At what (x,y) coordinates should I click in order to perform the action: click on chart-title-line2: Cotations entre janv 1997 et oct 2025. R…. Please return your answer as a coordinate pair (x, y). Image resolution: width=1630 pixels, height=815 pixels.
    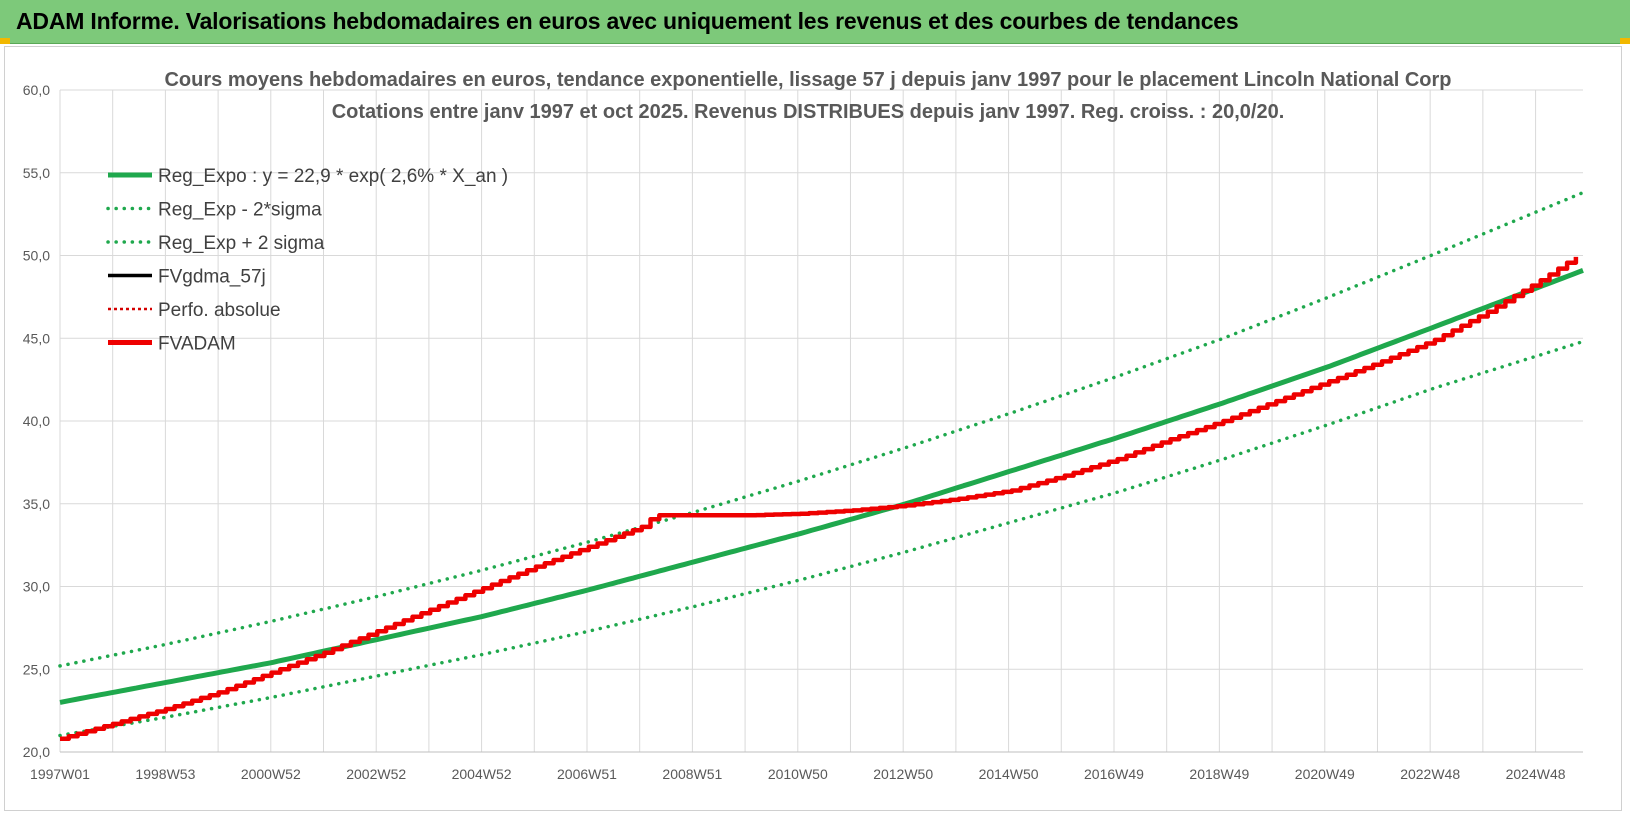
    Looking at the image, I should click on (808, 112).